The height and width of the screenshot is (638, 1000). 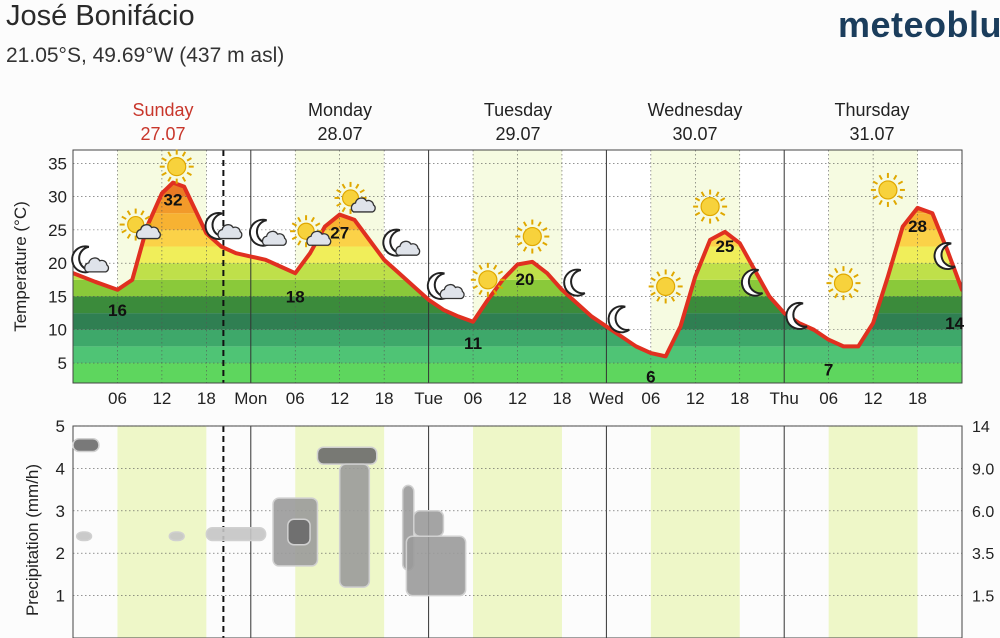 I want to click on x-tick-label: Tue, so click(x=428, y=398).